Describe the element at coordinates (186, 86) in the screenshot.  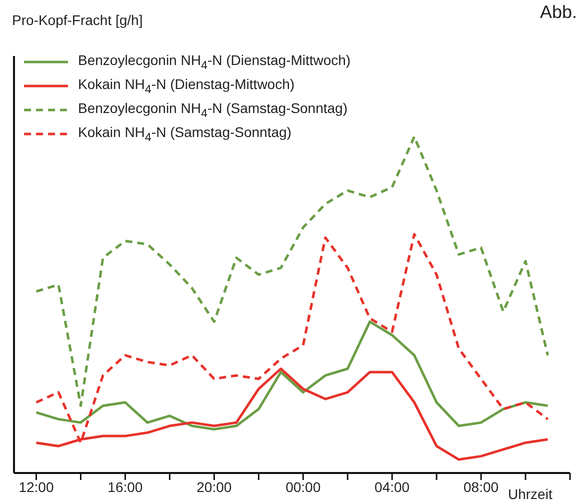
I see `legend-label: Kokain NH$_{4}$-N (Dienstag-Mittwoch)` at that location.